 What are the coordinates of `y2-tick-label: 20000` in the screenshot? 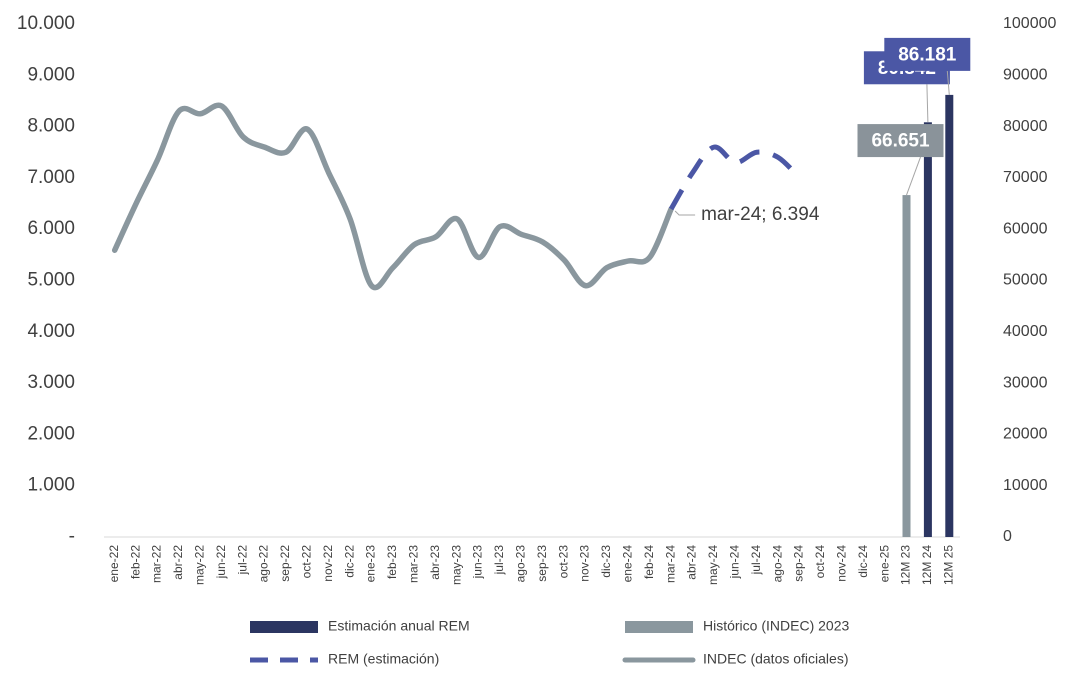 It's located at (1025, 434).